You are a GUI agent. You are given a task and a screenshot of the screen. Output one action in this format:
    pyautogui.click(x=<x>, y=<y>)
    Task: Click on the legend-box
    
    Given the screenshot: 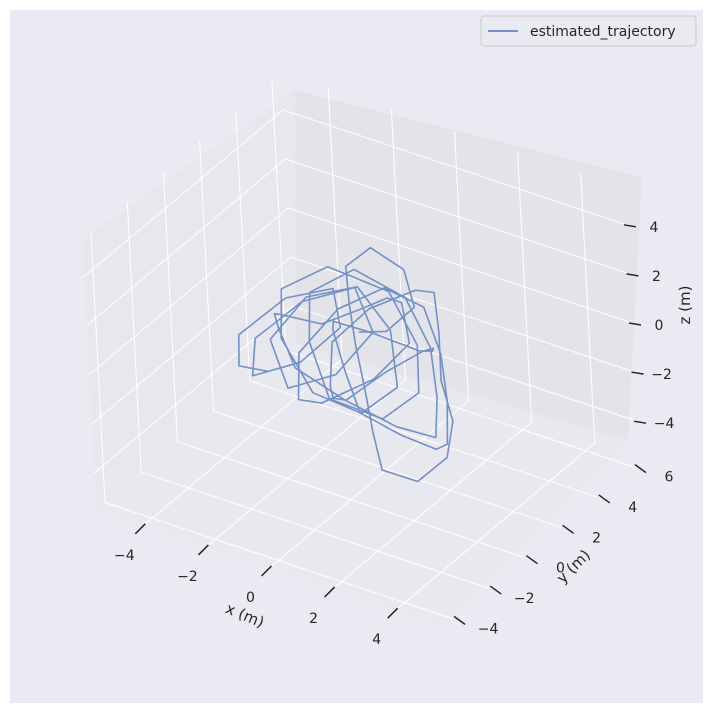 What is the action you would take?
    pyautogui.click(x=588, y=31)
    